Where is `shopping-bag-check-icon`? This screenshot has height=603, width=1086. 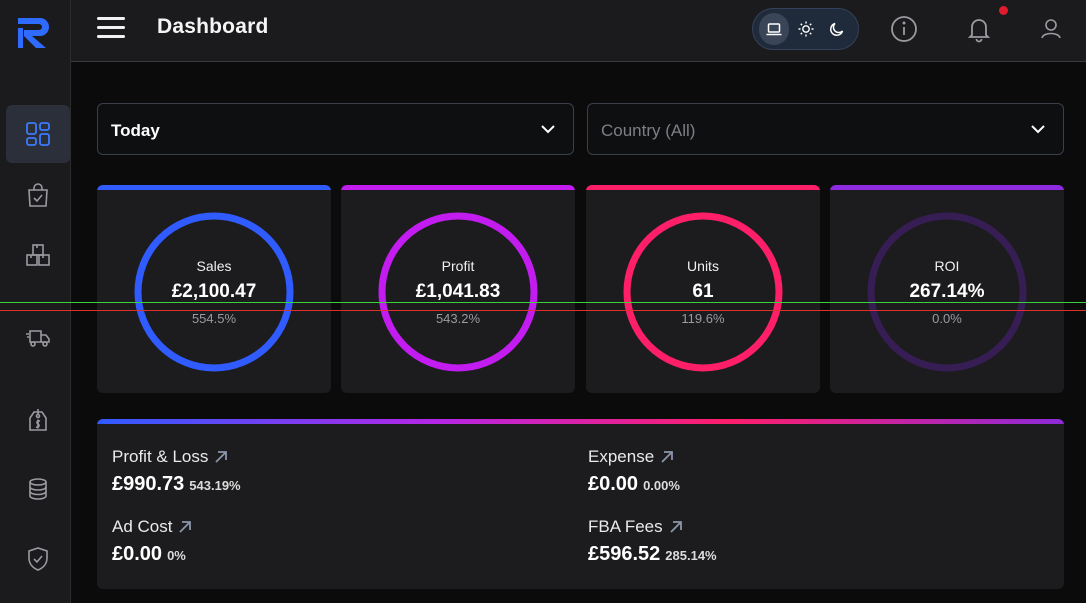 shopping-bag-check-icon is located at coordinates (38, 195).